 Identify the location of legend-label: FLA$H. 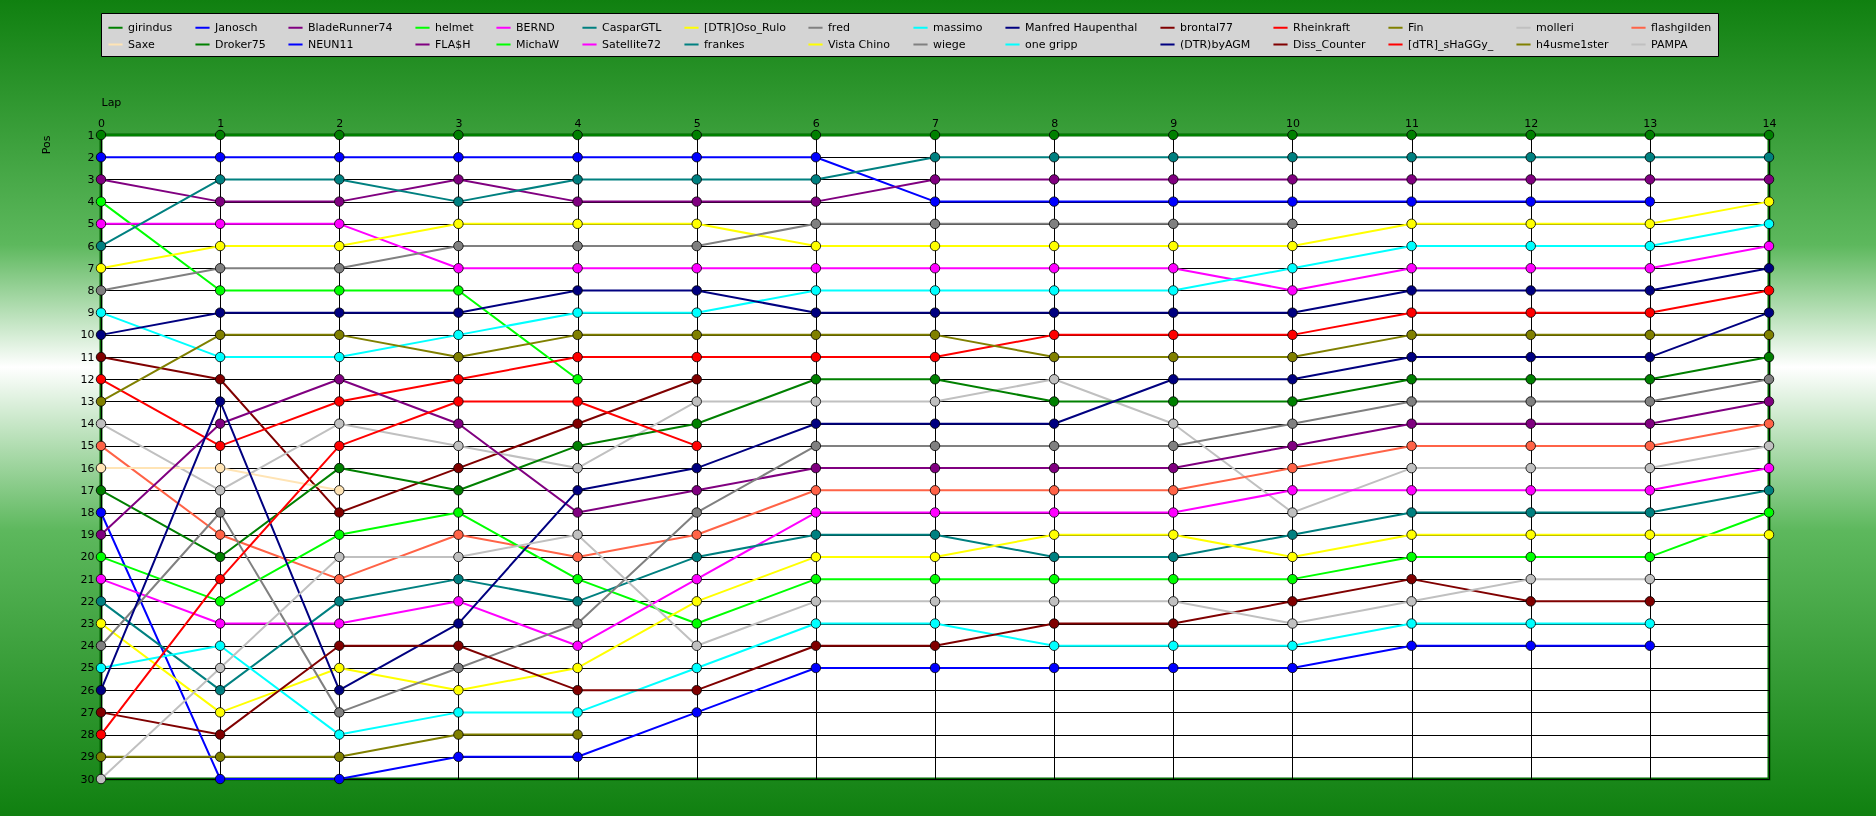
(453, 44).